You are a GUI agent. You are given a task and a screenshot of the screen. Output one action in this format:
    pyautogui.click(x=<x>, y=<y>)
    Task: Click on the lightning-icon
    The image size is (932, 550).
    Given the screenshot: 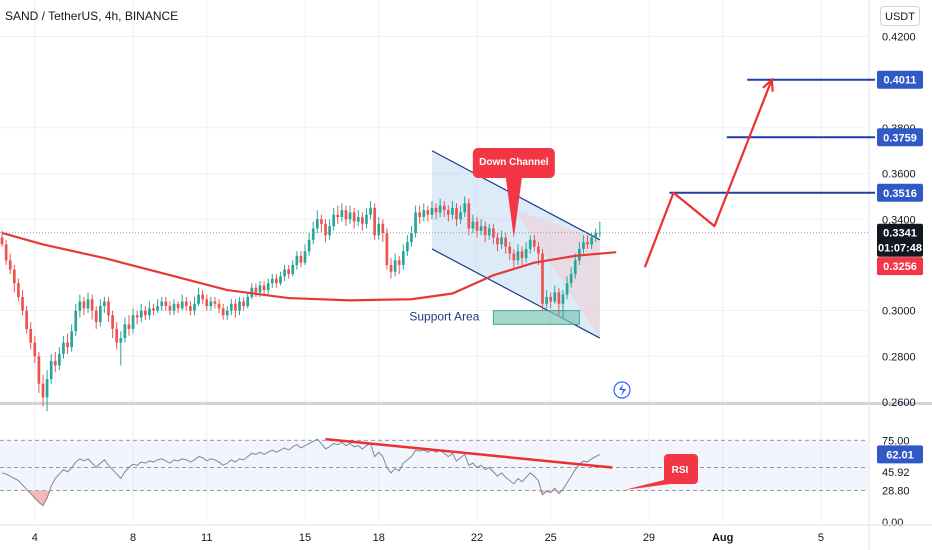 What is the action you would take?
    pyautogui.click(x=622, y=390)
    